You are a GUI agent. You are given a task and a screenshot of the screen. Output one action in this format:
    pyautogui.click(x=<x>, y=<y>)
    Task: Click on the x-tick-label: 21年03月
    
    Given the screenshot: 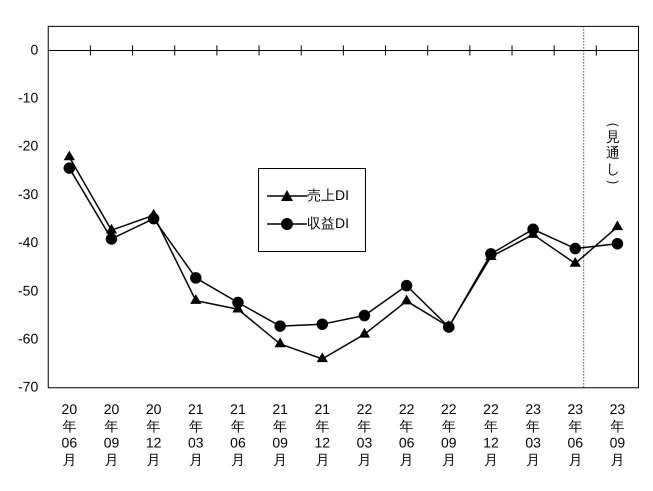 What is the action you would take?
    pyautogui.click(x=196, y=434)
    